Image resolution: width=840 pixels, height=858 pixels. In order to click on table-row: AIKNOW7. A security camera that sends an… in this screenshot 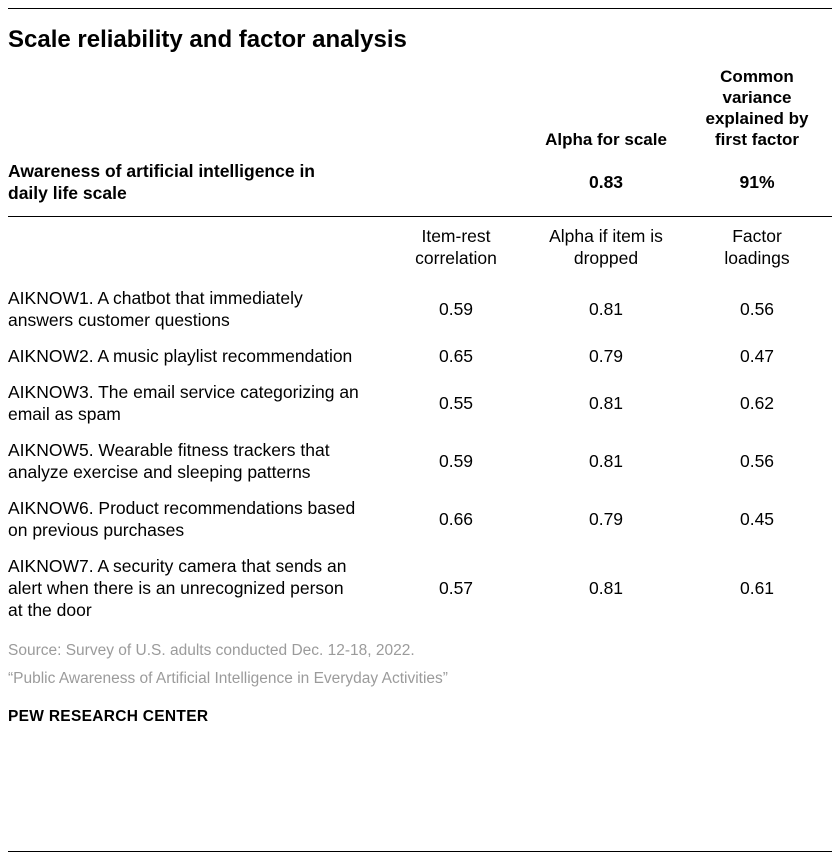, I will do `click(420, 588)`.